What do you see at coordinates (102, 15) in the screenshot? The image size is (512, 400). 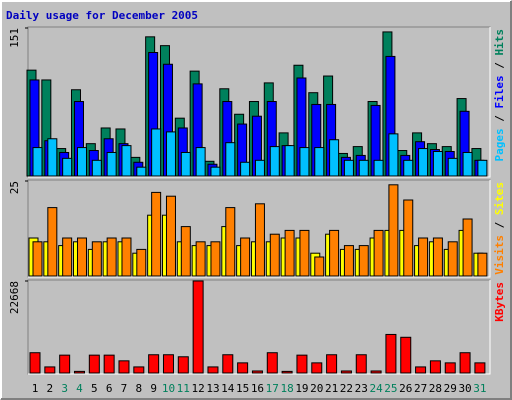 I see `chart-title: Daily usage for December 2005` at bounding box center [102, 15].